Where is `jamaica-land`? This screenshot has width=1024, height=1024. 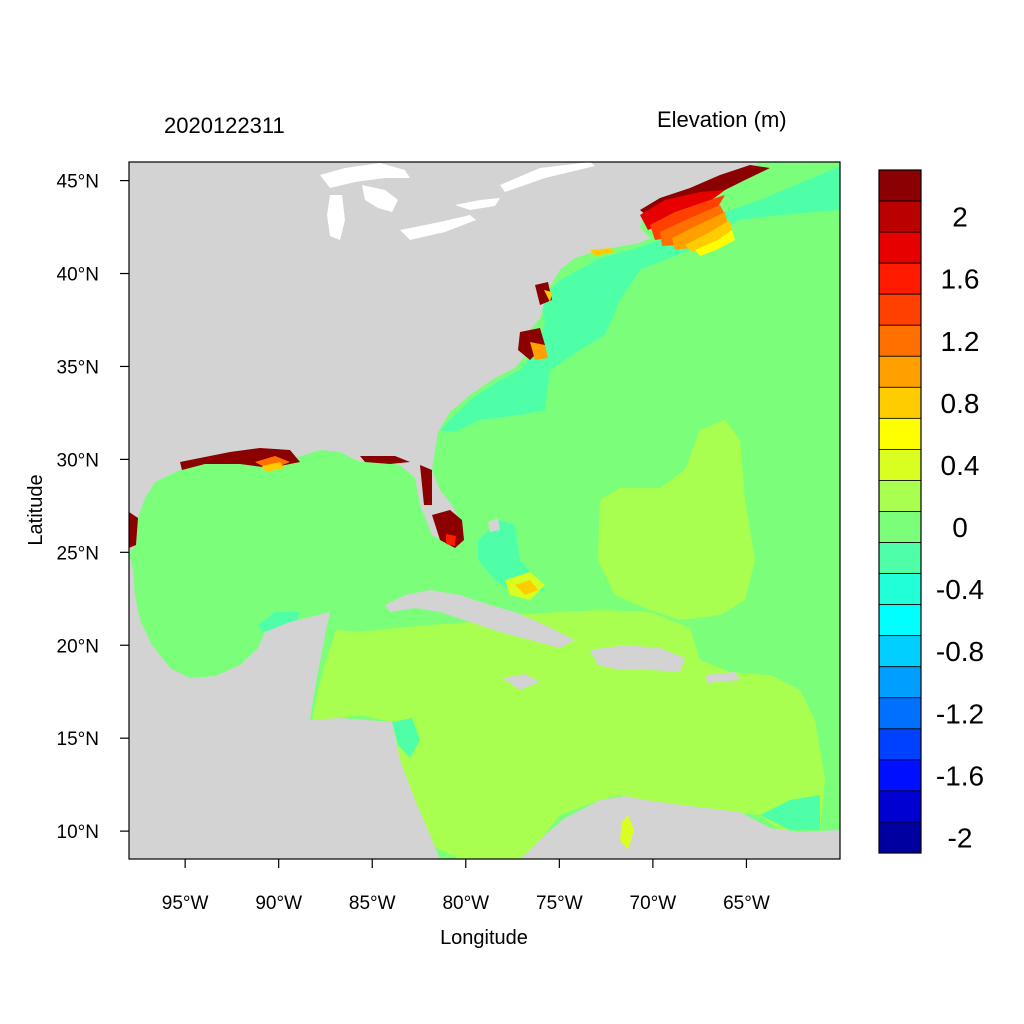 jamaica-land is located at coordinates (521, 682).